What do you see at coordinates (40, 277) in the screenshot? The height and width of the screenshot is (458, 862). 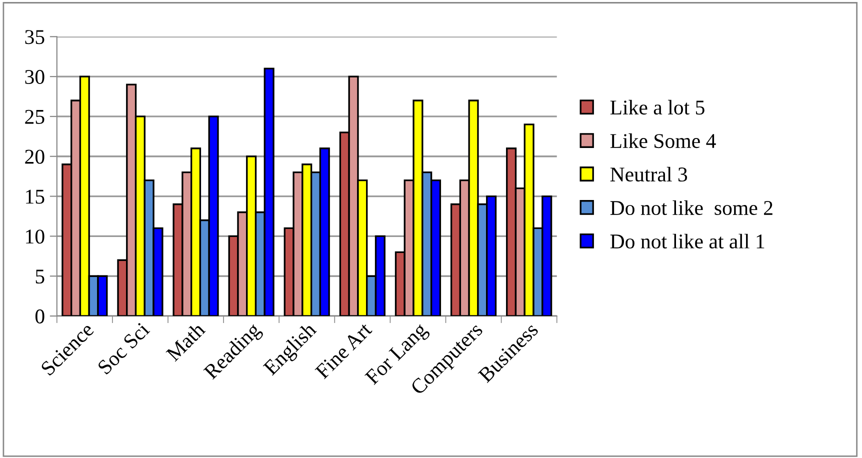 I see `y-tick-label: 5` at bounding box center [40, 277].